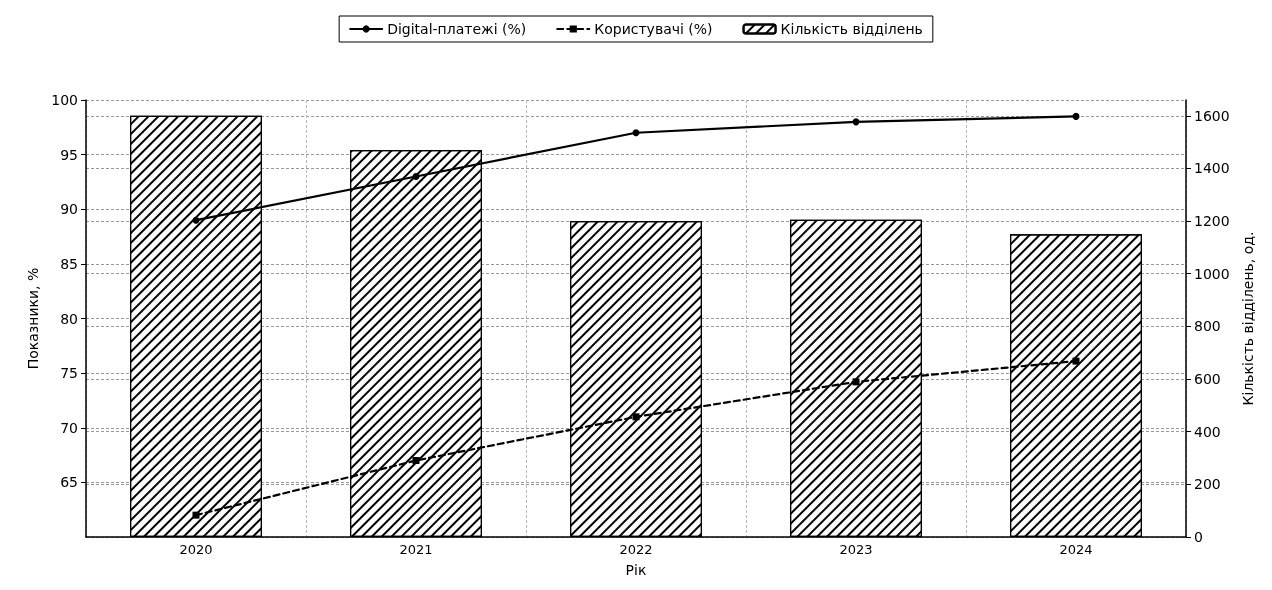  Describe the element at coordinates (1212, 221) in the screenshot. I see `y2-tick-label: 1200` at that location.